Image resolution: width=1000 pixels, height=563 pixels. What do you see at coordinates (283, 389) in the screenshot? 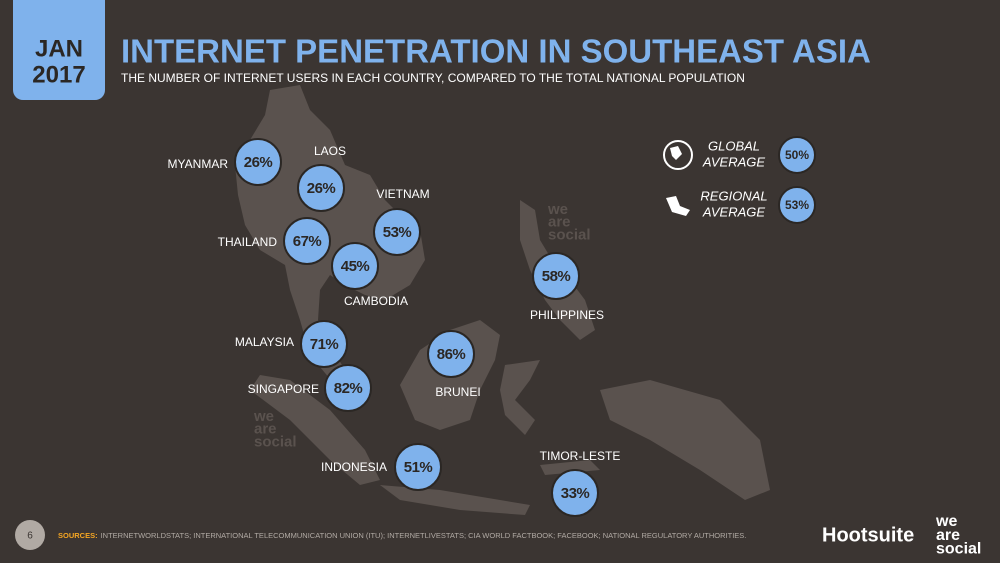
I see `country-name: SINGAPORE` at bounding box center [283, 389].